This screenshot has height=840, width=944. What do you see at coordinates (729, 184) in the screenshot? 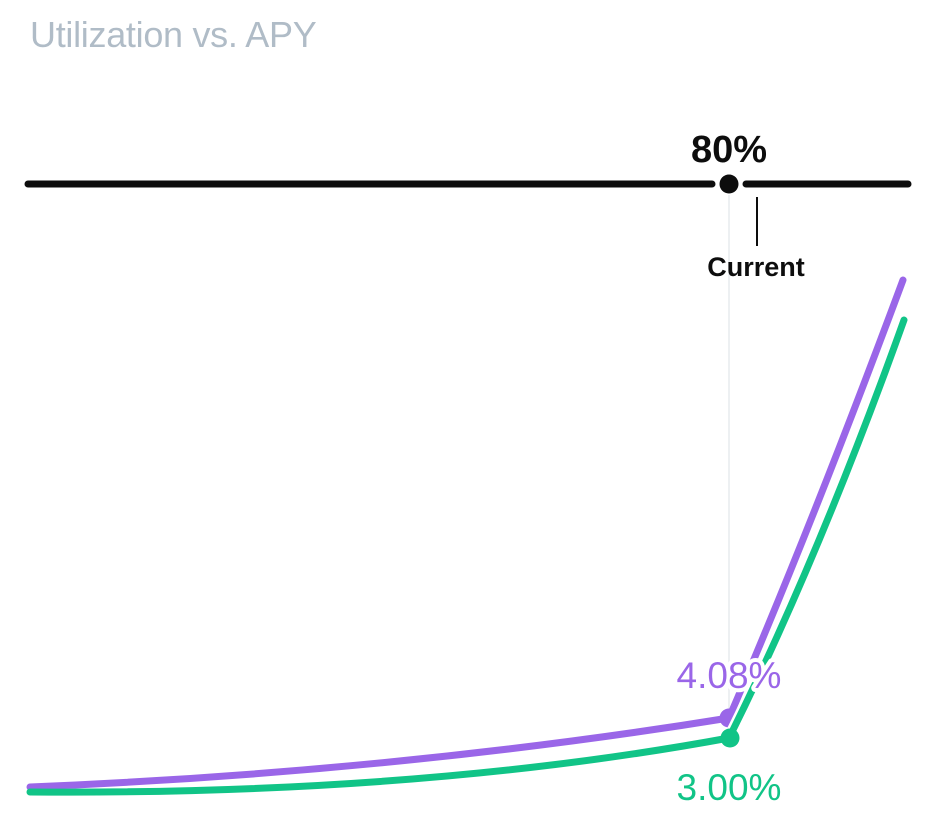
I see `utilization-slider-thumb` at bounding box center [729, 184].